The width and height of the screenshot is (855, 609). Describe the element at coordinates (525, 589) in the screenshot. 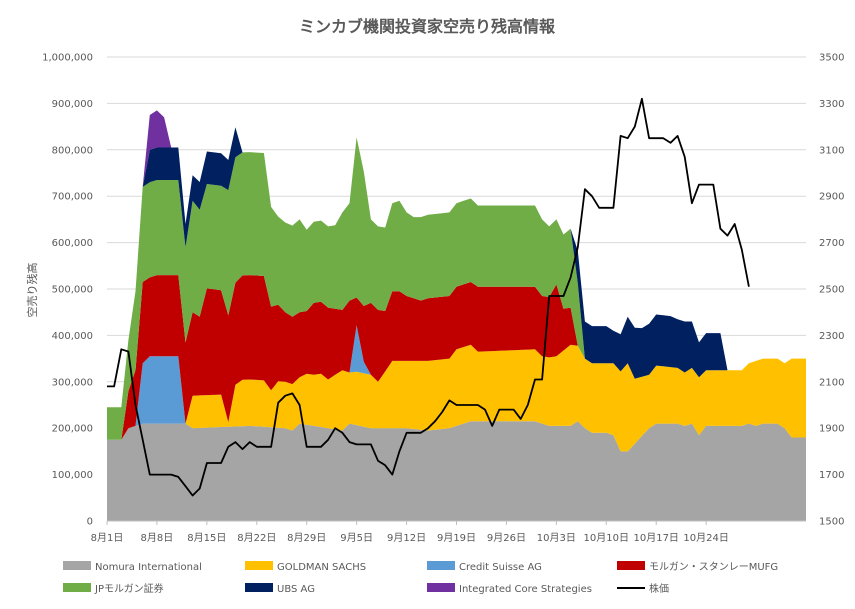

I see `legend-label: Integrated Core Strategies` at that location.